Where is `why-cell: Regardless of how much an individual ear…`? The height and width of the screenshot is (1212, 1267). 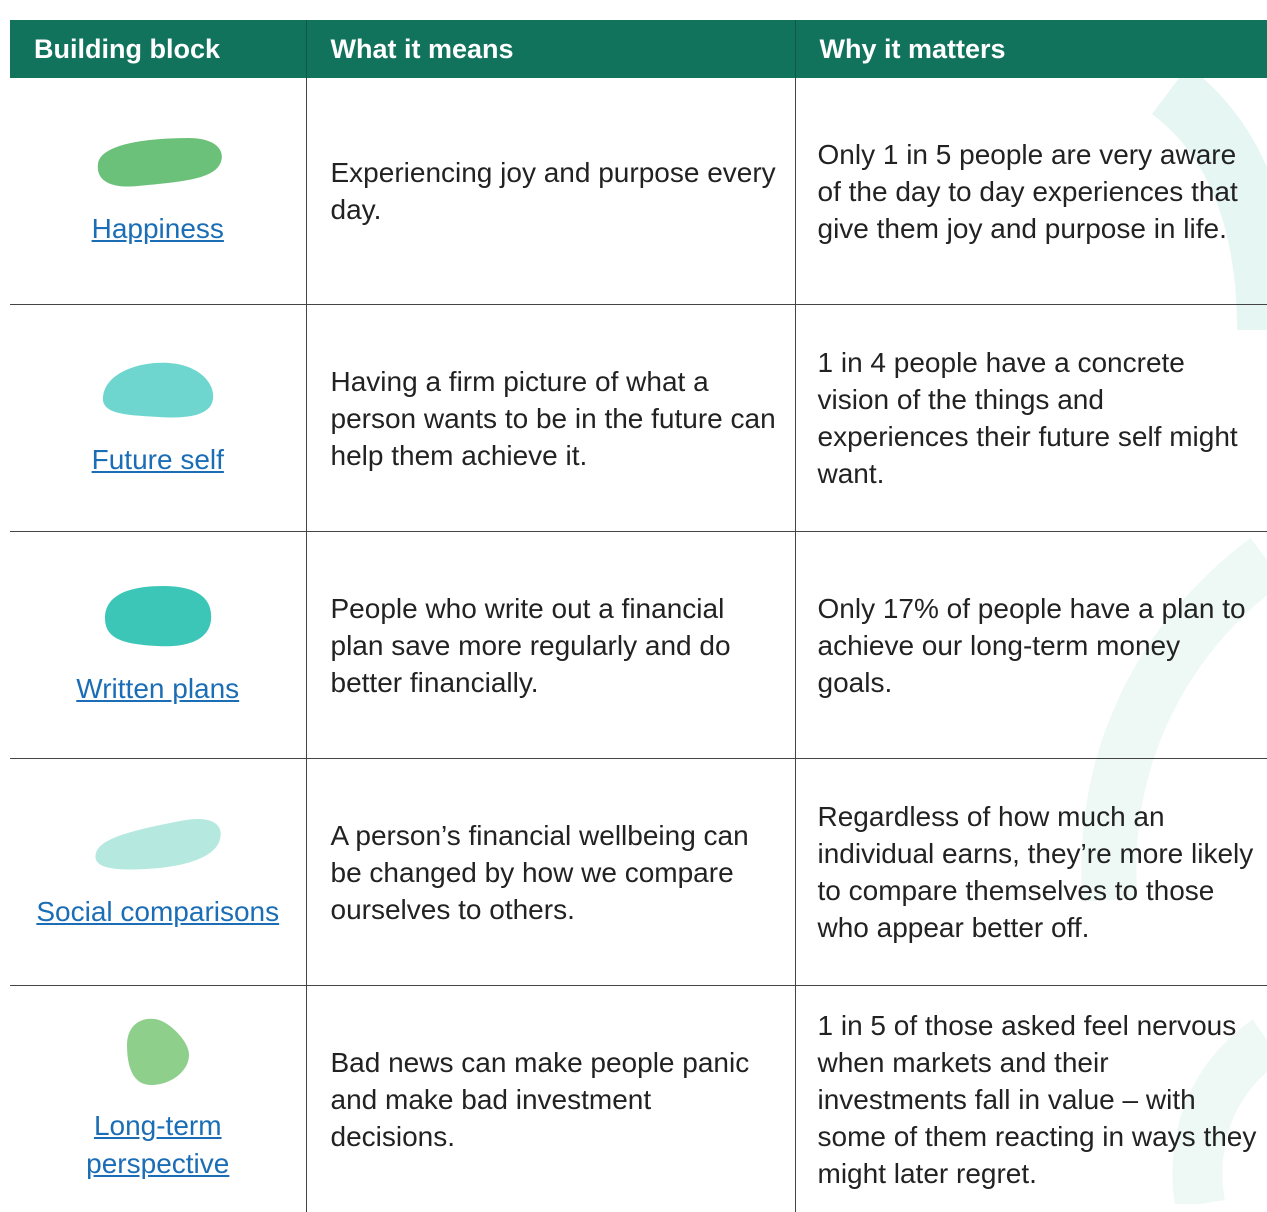
why-cell: Regardless of how much an individual ear… is located at coordinates (1031, 872).